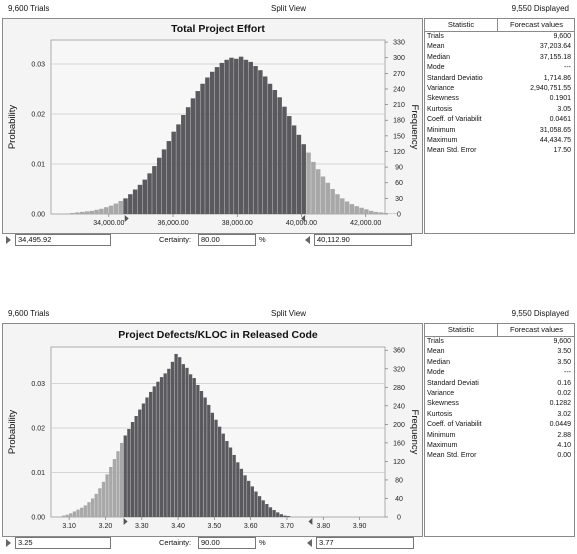  Describe the element at coordinates (557, 78) in the screenshot. I see `stat-value: 1,714.86` at that location.